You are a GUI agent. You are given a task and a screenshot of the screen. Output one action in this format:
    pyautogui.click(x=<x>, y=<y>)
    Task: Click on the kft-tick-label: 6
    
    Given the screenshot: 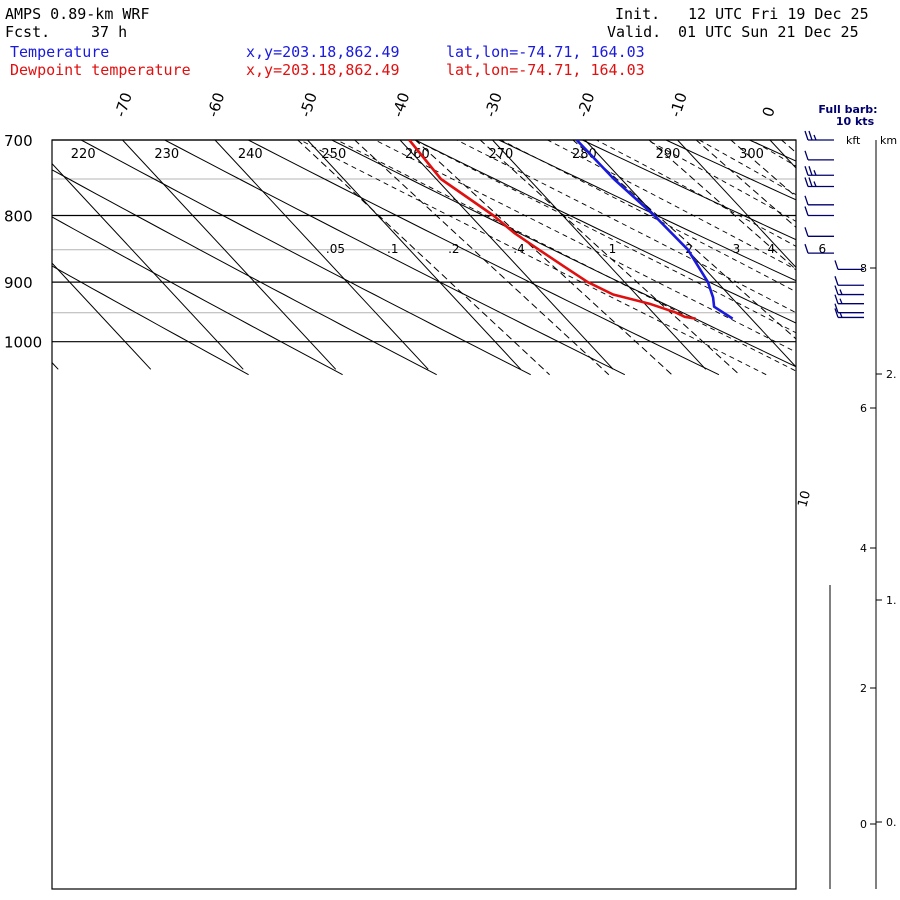 What is the action you would take?
    pyautogui.click(x=863, y=408)
    